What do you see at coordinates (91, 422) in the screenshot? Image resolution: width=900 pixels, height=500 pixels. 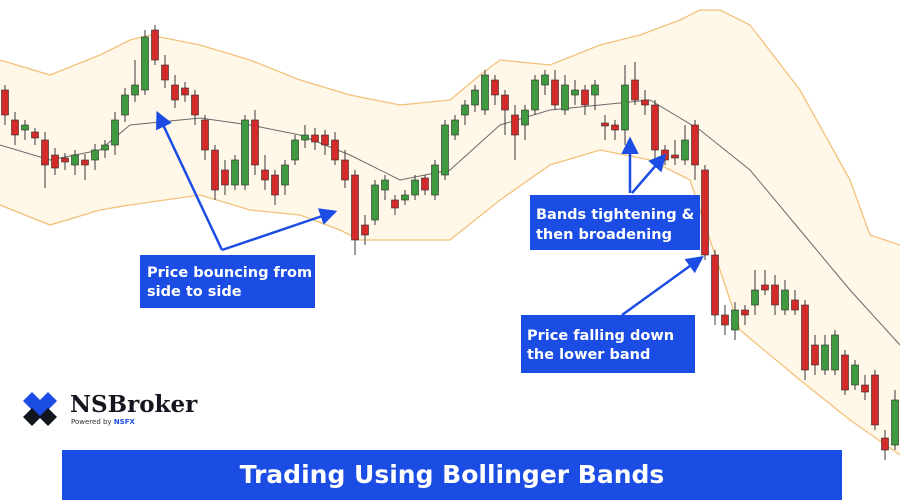 I see `tagline: Powered by` at bounding box center [91, 422].